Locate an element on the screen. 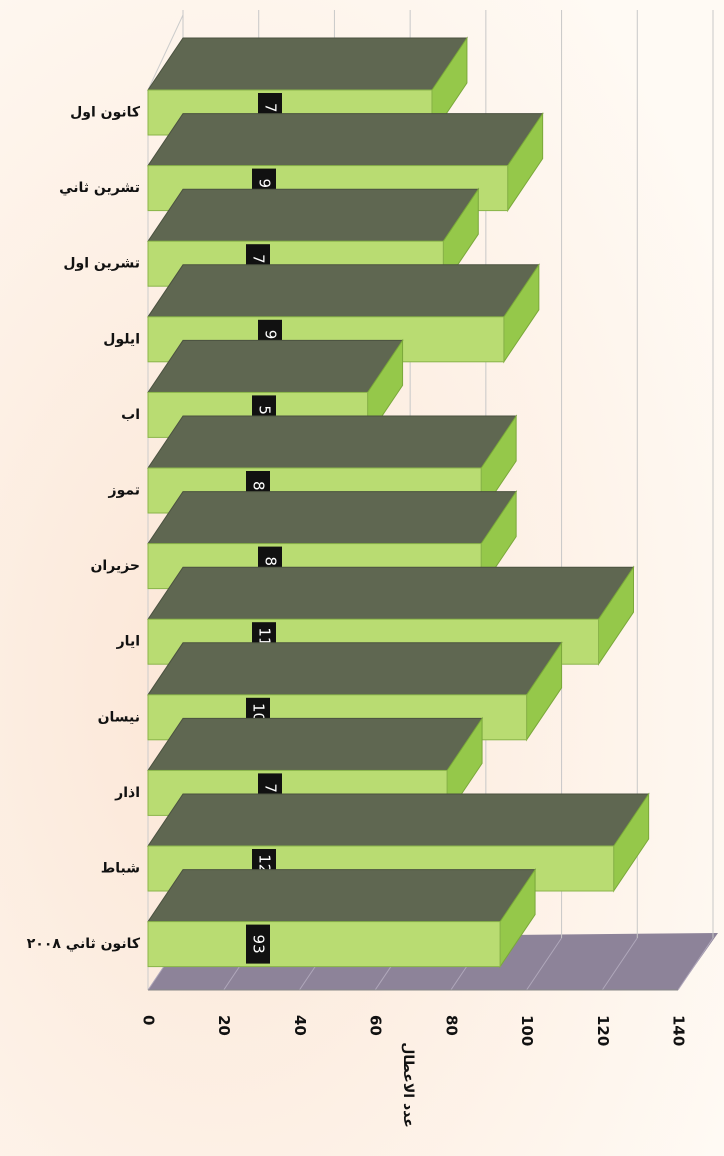 The image size is (724, 1156). category-label: ايار is located at coordinates (128, 642).